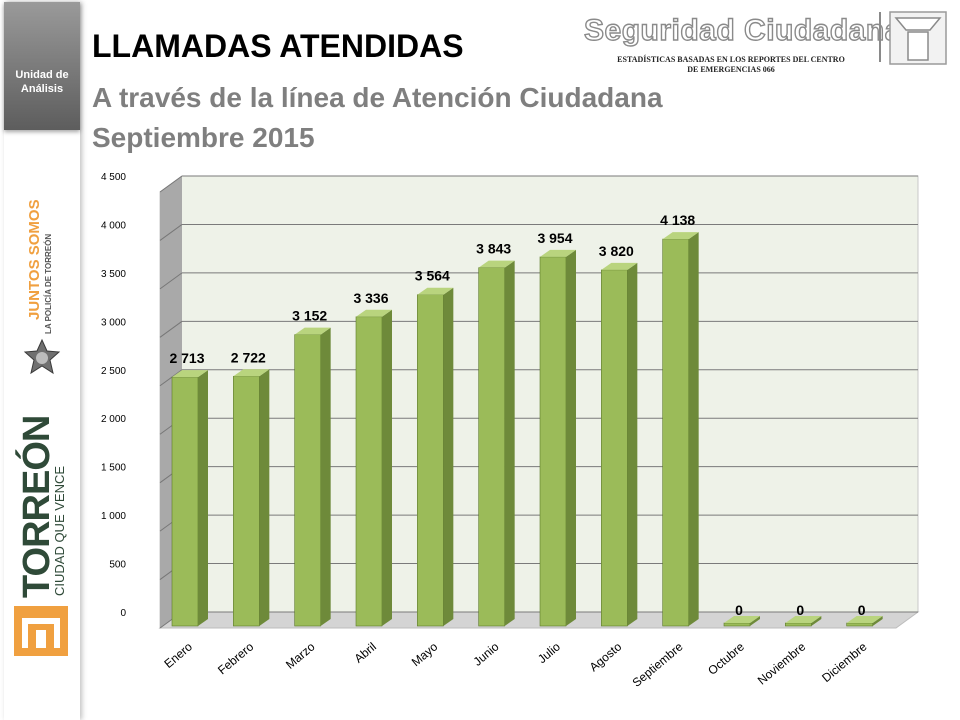 The height and width of the screenshot is (720, 960). Describe the element at coordinates (113, 274) in the screenshot. I see `y-tick-label: 3 500` at that location.